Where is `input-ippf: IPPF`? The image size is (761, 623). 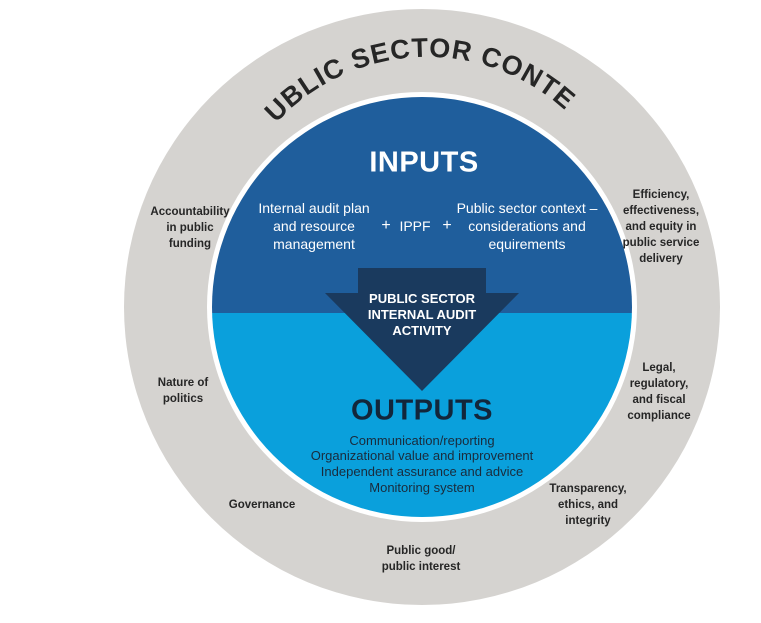 input-ippf: IPPF is located at coordinates (415, 226).